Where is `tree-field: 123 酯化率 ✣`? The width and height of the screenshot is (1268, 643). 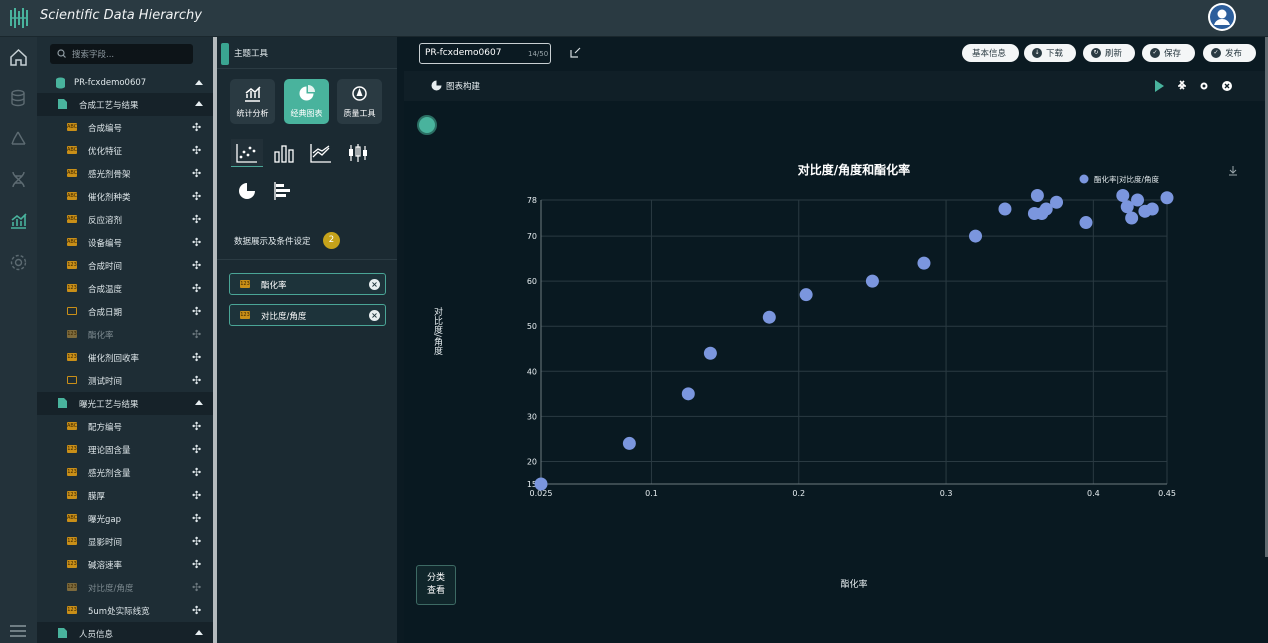 tree-field: 123 酯化率 ✣ is located at coordinates (125, 334).